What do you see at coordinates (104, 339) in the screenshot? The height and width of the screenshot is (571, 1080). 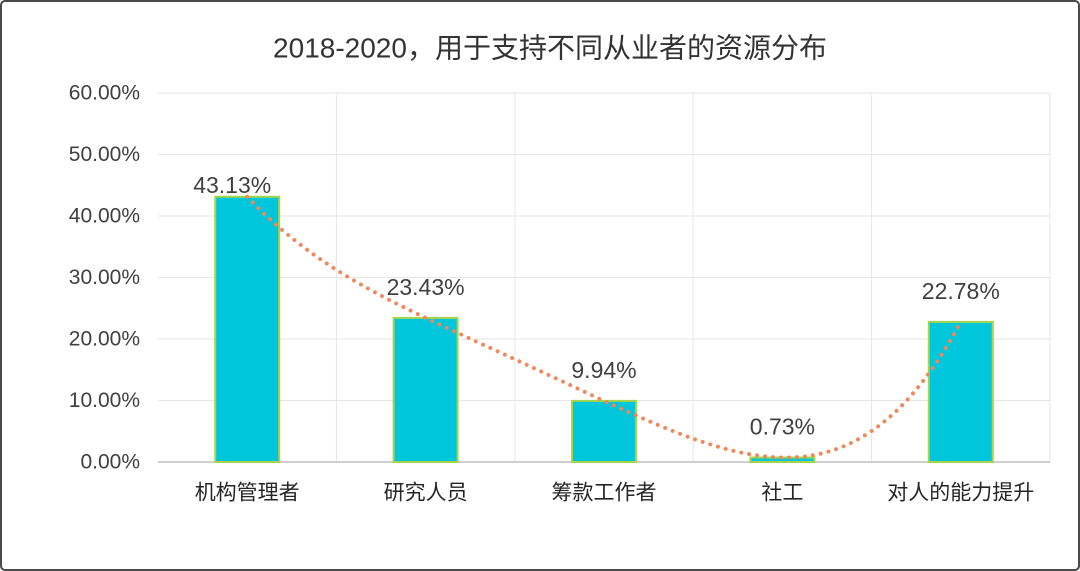 I see `y-tick-label: 20.00%` at bounding box center [104, 339].